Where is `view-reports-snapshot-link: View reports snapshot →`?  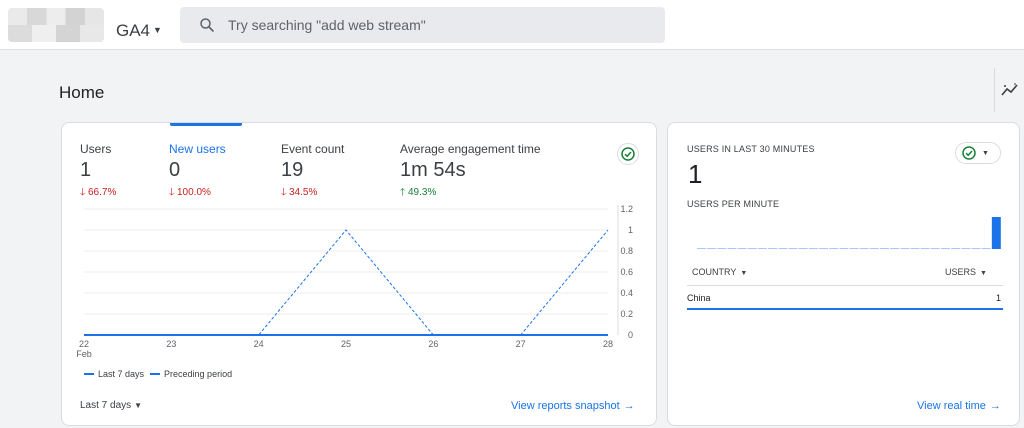 view-reports-snapshot-link: View reports snapshot → is located at coordinates (573, 406).